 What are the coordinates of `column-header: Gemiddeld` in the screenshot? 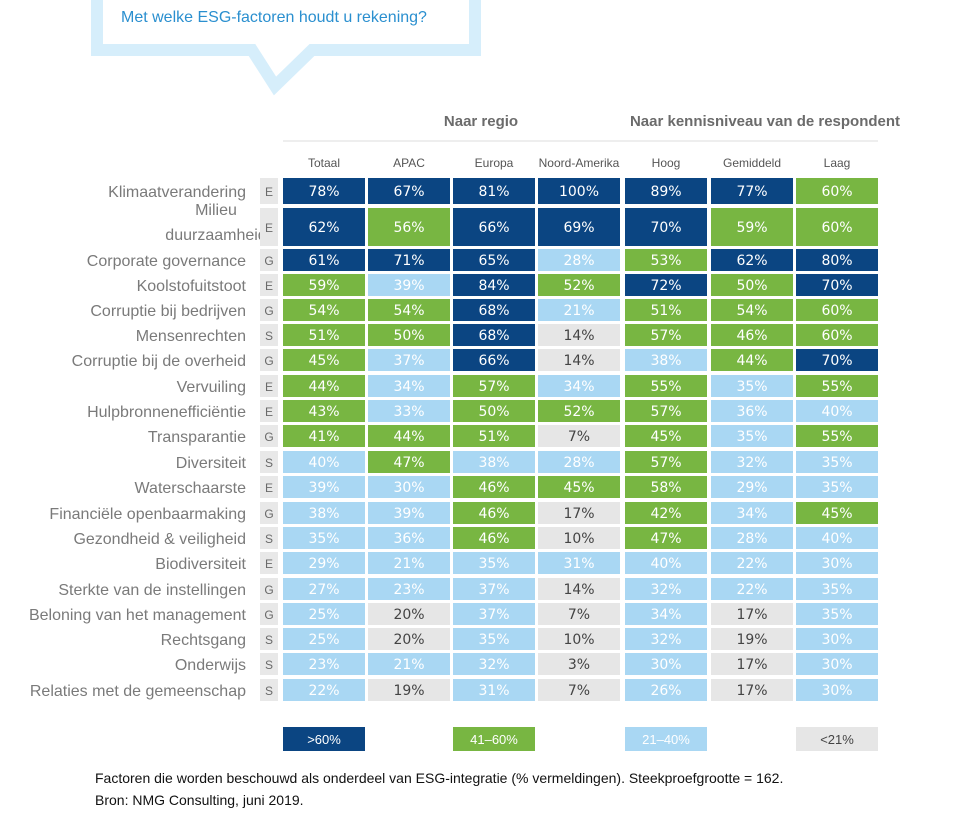 It's located at (752, 163).